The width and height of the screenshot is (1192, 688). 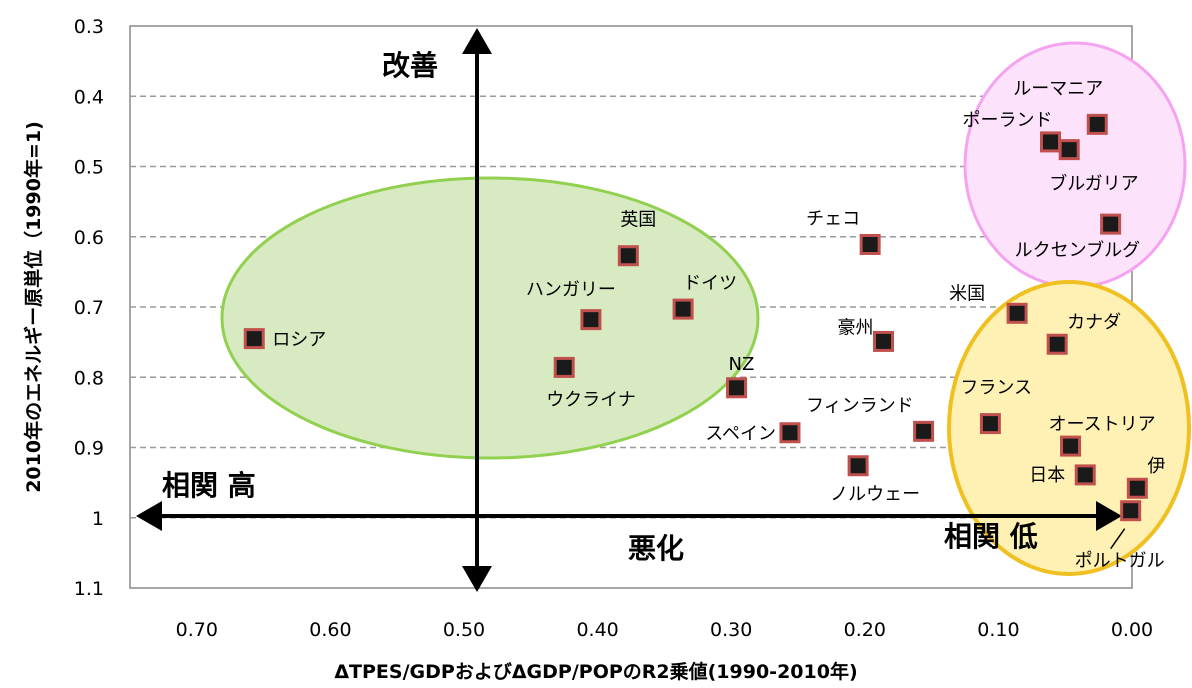 I want to click on x-tick-label: 0.50, so click(x=464, y=630).